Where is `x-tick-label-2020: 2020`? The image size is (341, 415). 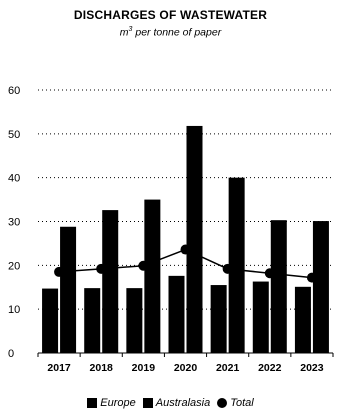 x-tick-label-2020: 2020 is located at coordinates (186, 368).